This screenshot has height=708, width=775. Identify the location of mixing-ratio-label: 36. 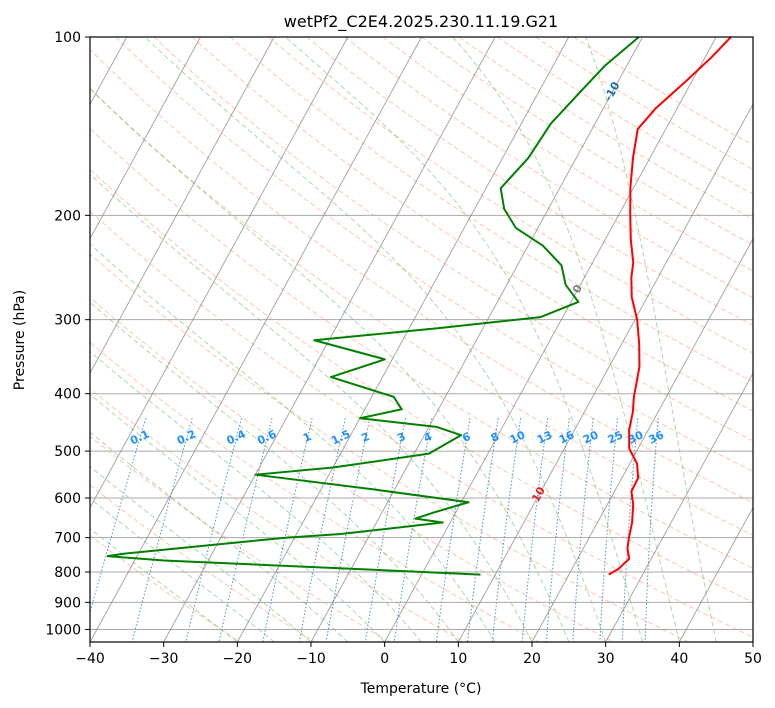
(657, 437).